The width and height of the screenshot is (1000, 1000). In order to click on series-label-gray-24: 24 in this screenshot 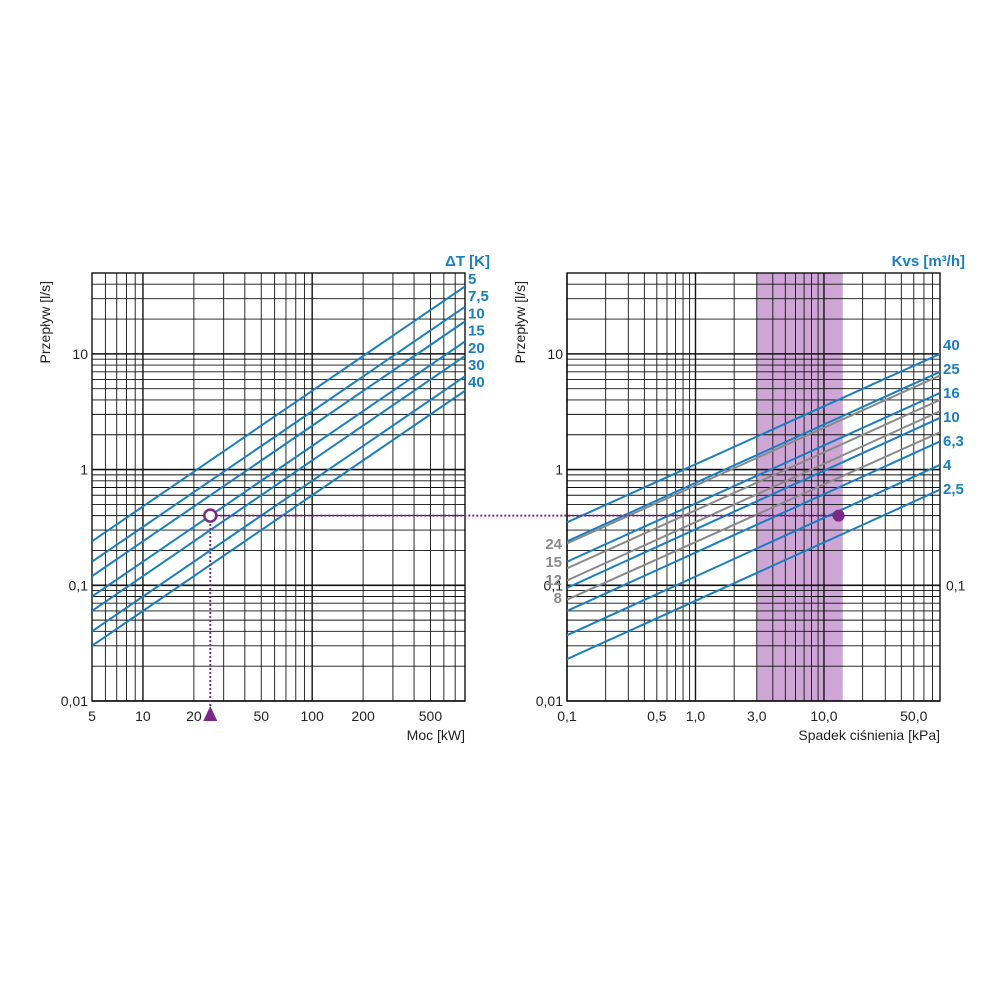, I will do `click(553, 544)`.